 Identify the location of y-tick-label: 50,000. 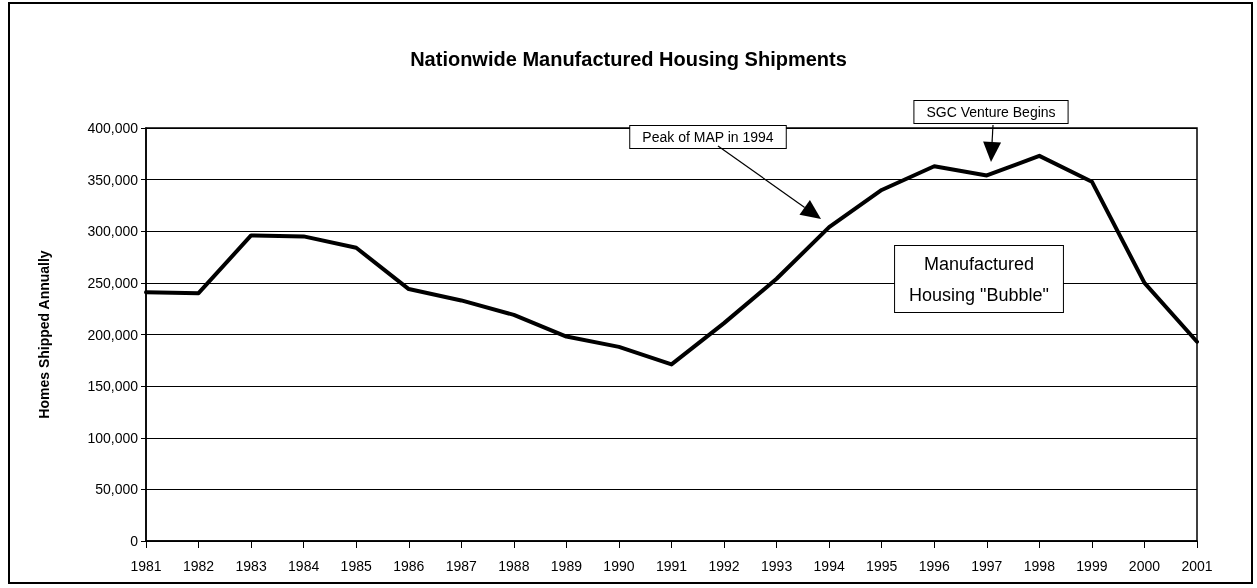
(117, 489).